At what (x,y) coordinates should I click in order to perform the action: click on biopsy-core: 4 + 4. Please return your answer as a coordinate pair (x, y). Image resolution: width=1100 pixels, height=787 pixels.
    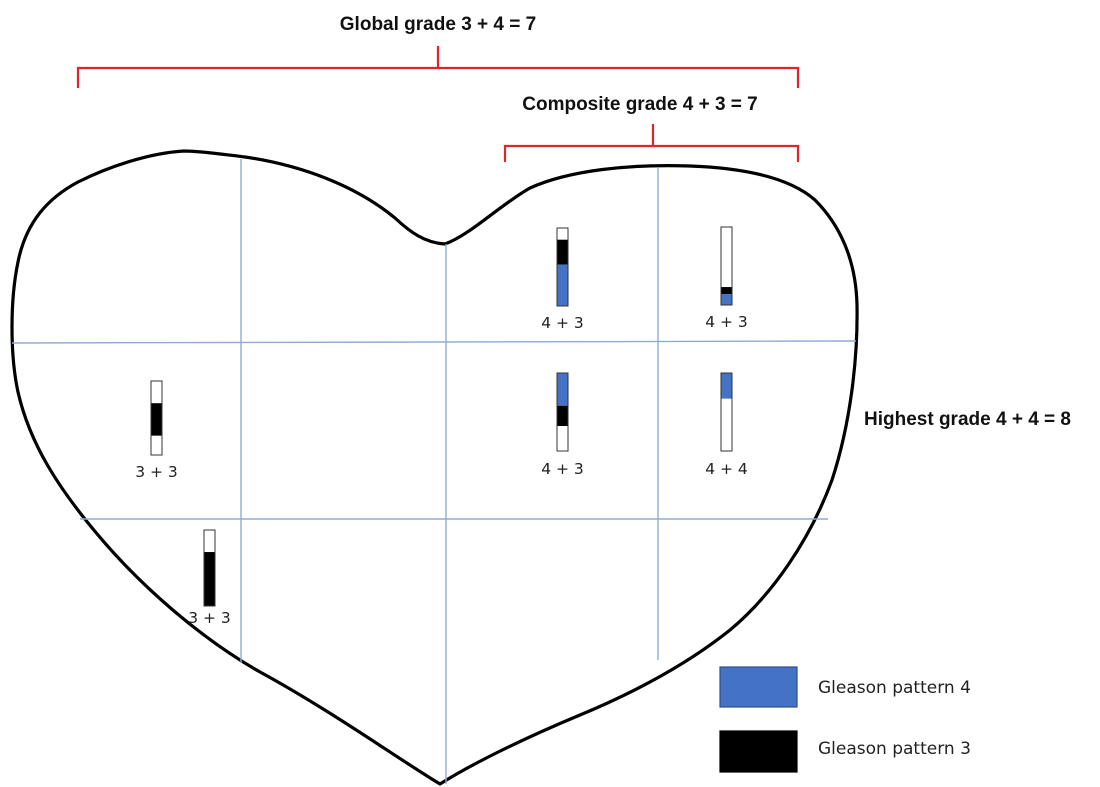
    Looking at the image, I should click on (726, 425).